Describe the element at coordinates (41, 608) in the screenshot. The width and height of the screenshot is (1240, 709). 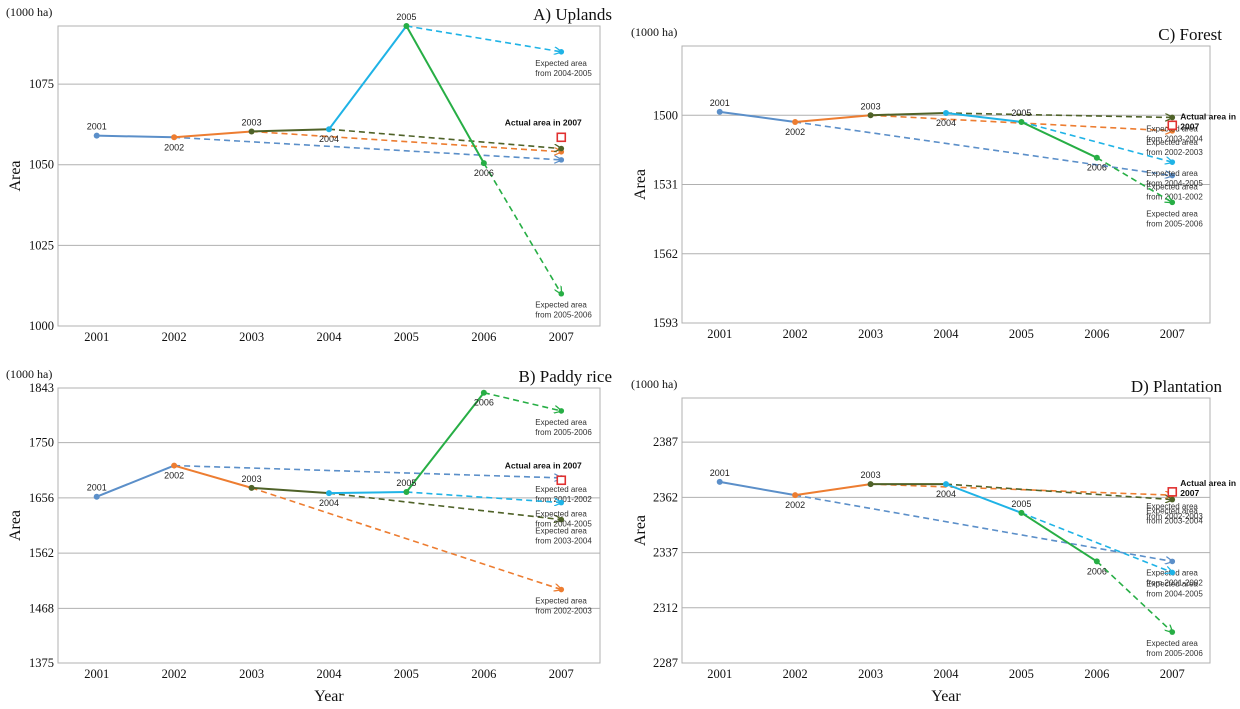
I see `y-tick-label: 1468` at that location.